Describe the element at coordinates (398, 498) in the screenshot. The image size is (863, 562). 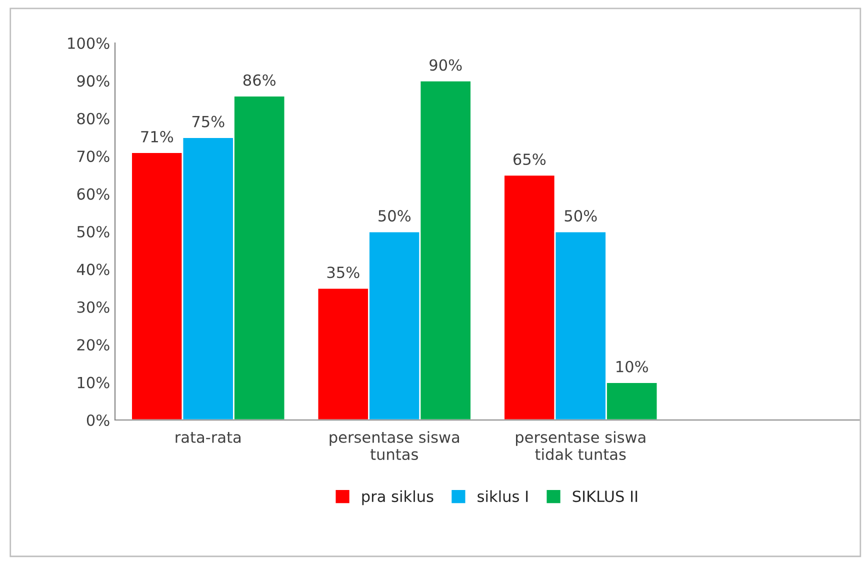
I see `legend-label: pra siklus` at that location.